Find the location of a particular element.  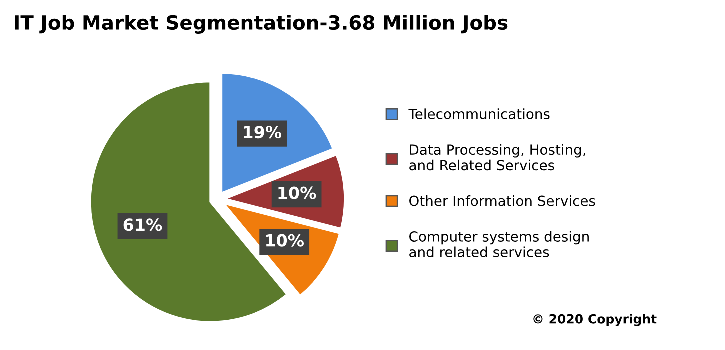

legend-label: Data Processing, Hosting, and Related Services is located at coordinates (498, 157).